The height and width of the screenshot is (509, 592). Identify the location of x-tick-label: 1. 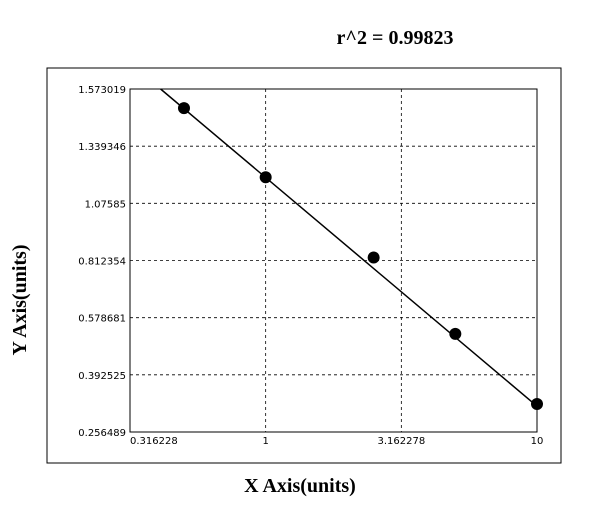
(265, 441).